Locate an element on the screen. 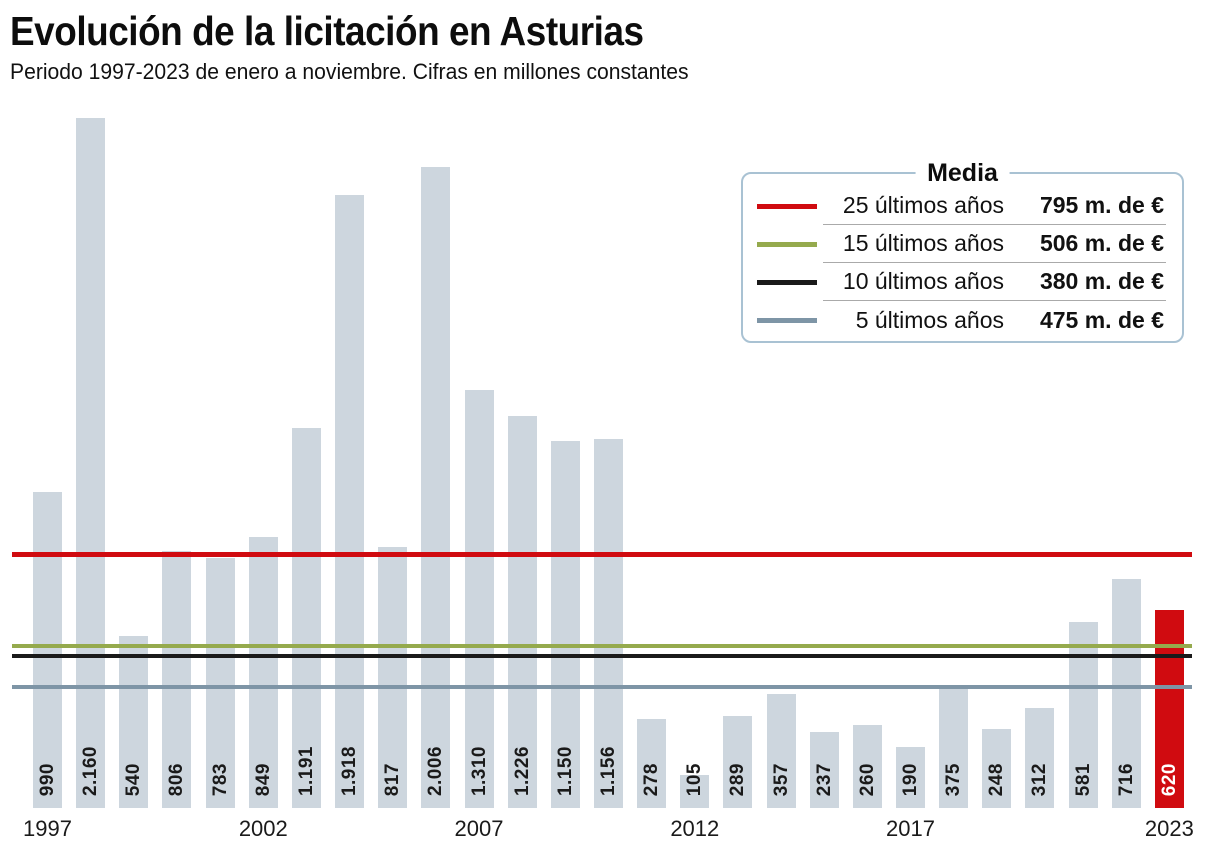 The image size is (1231, 847). page-title: Evolución de la licitación en Asturias is located at coordinates (327, 31).